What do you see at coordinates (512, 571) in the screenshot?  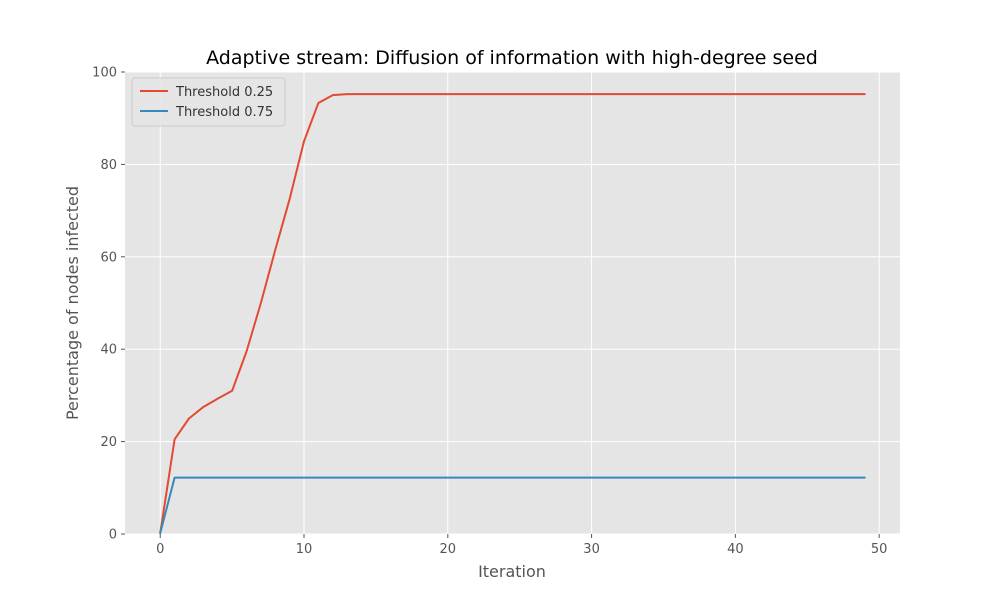 I see `x-axis-label: Iteration` at bounding box center [512, 571].